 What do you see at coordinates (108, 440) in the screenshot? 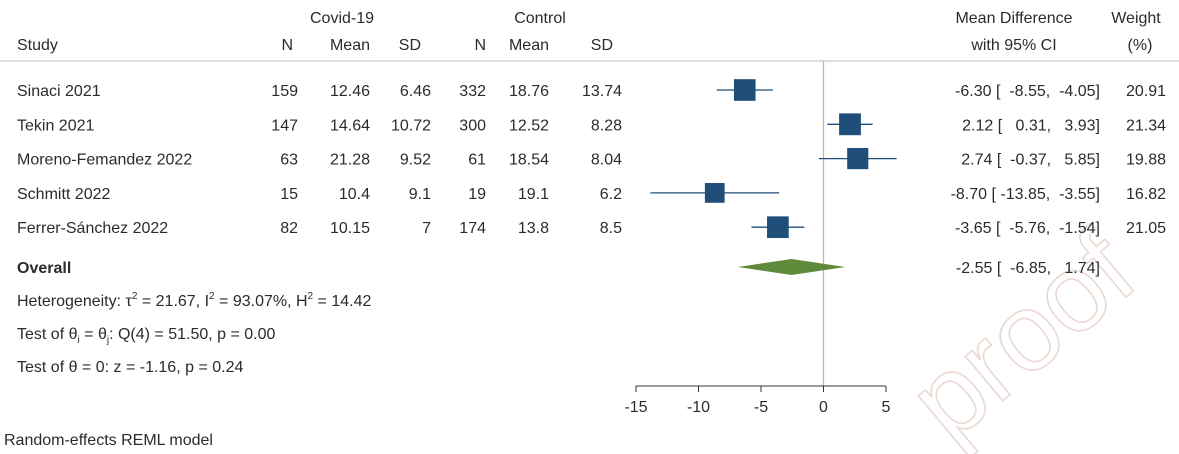
I see `model-note: Random-effects REML model` at bounding box center [108, 440].